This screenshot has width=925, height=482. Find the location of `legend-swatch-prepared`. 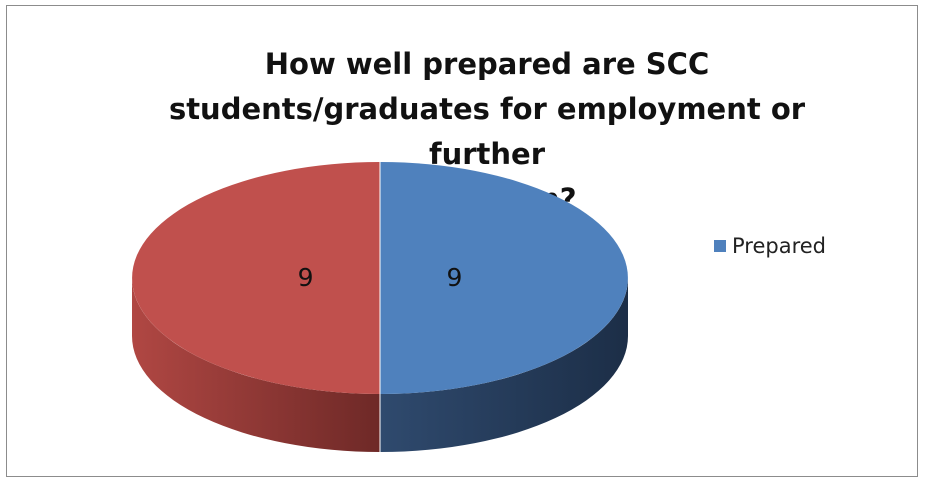

legend-swatch-prepared is located at coordinates (720, 246).